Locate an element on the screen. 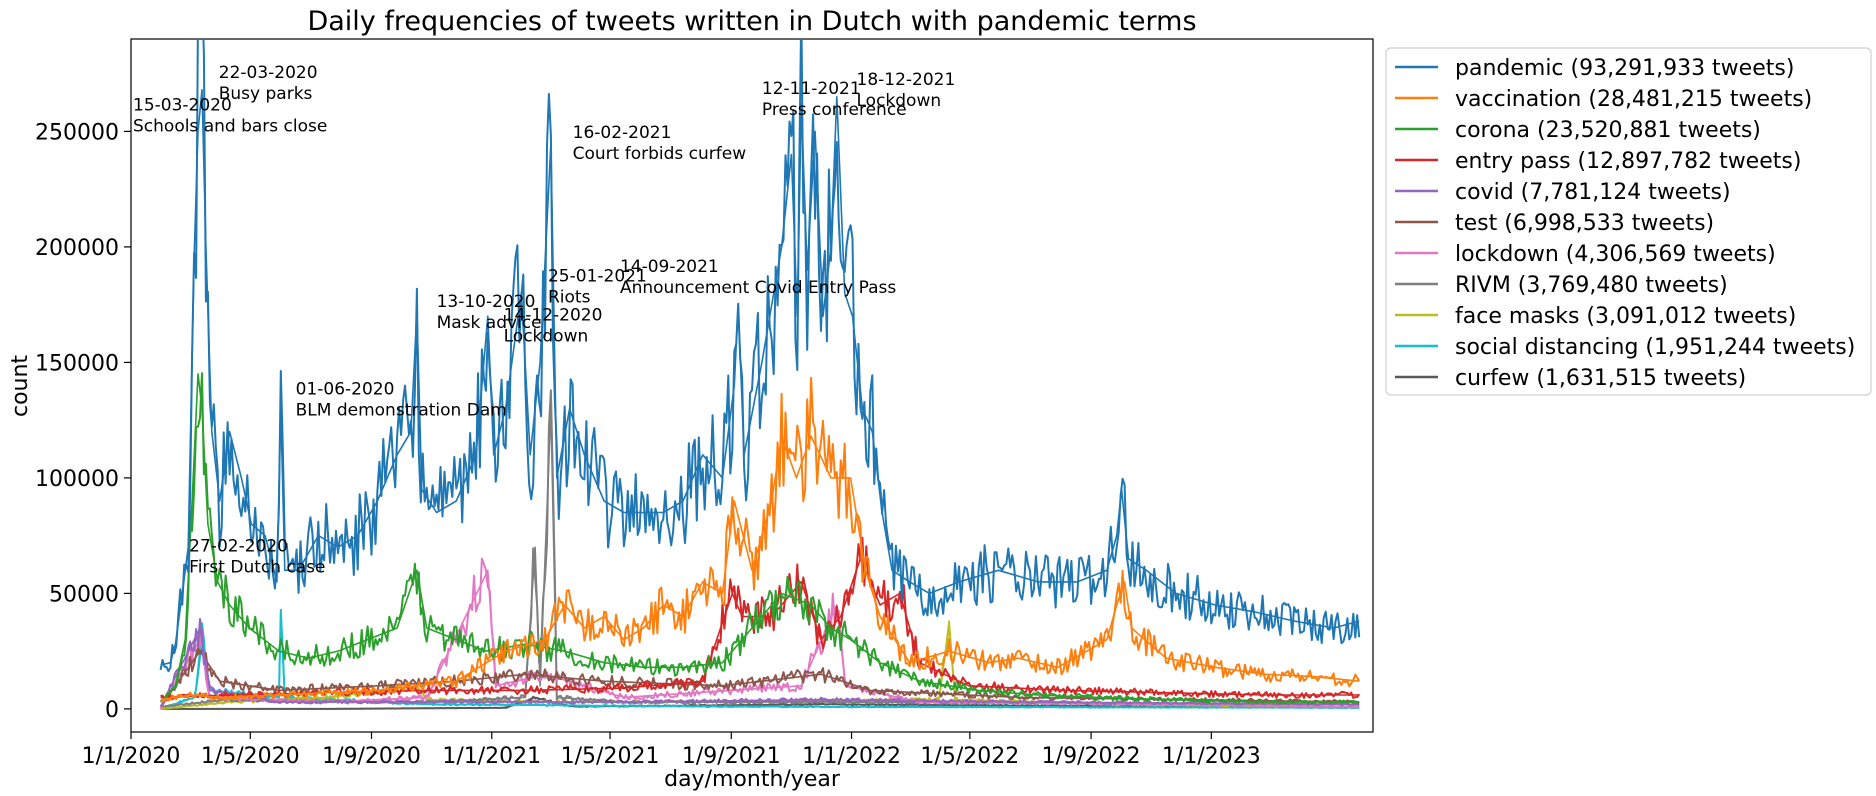 The image size is (1876, 796). annotation-text: Busy parks is located at coordinates (266, 94).